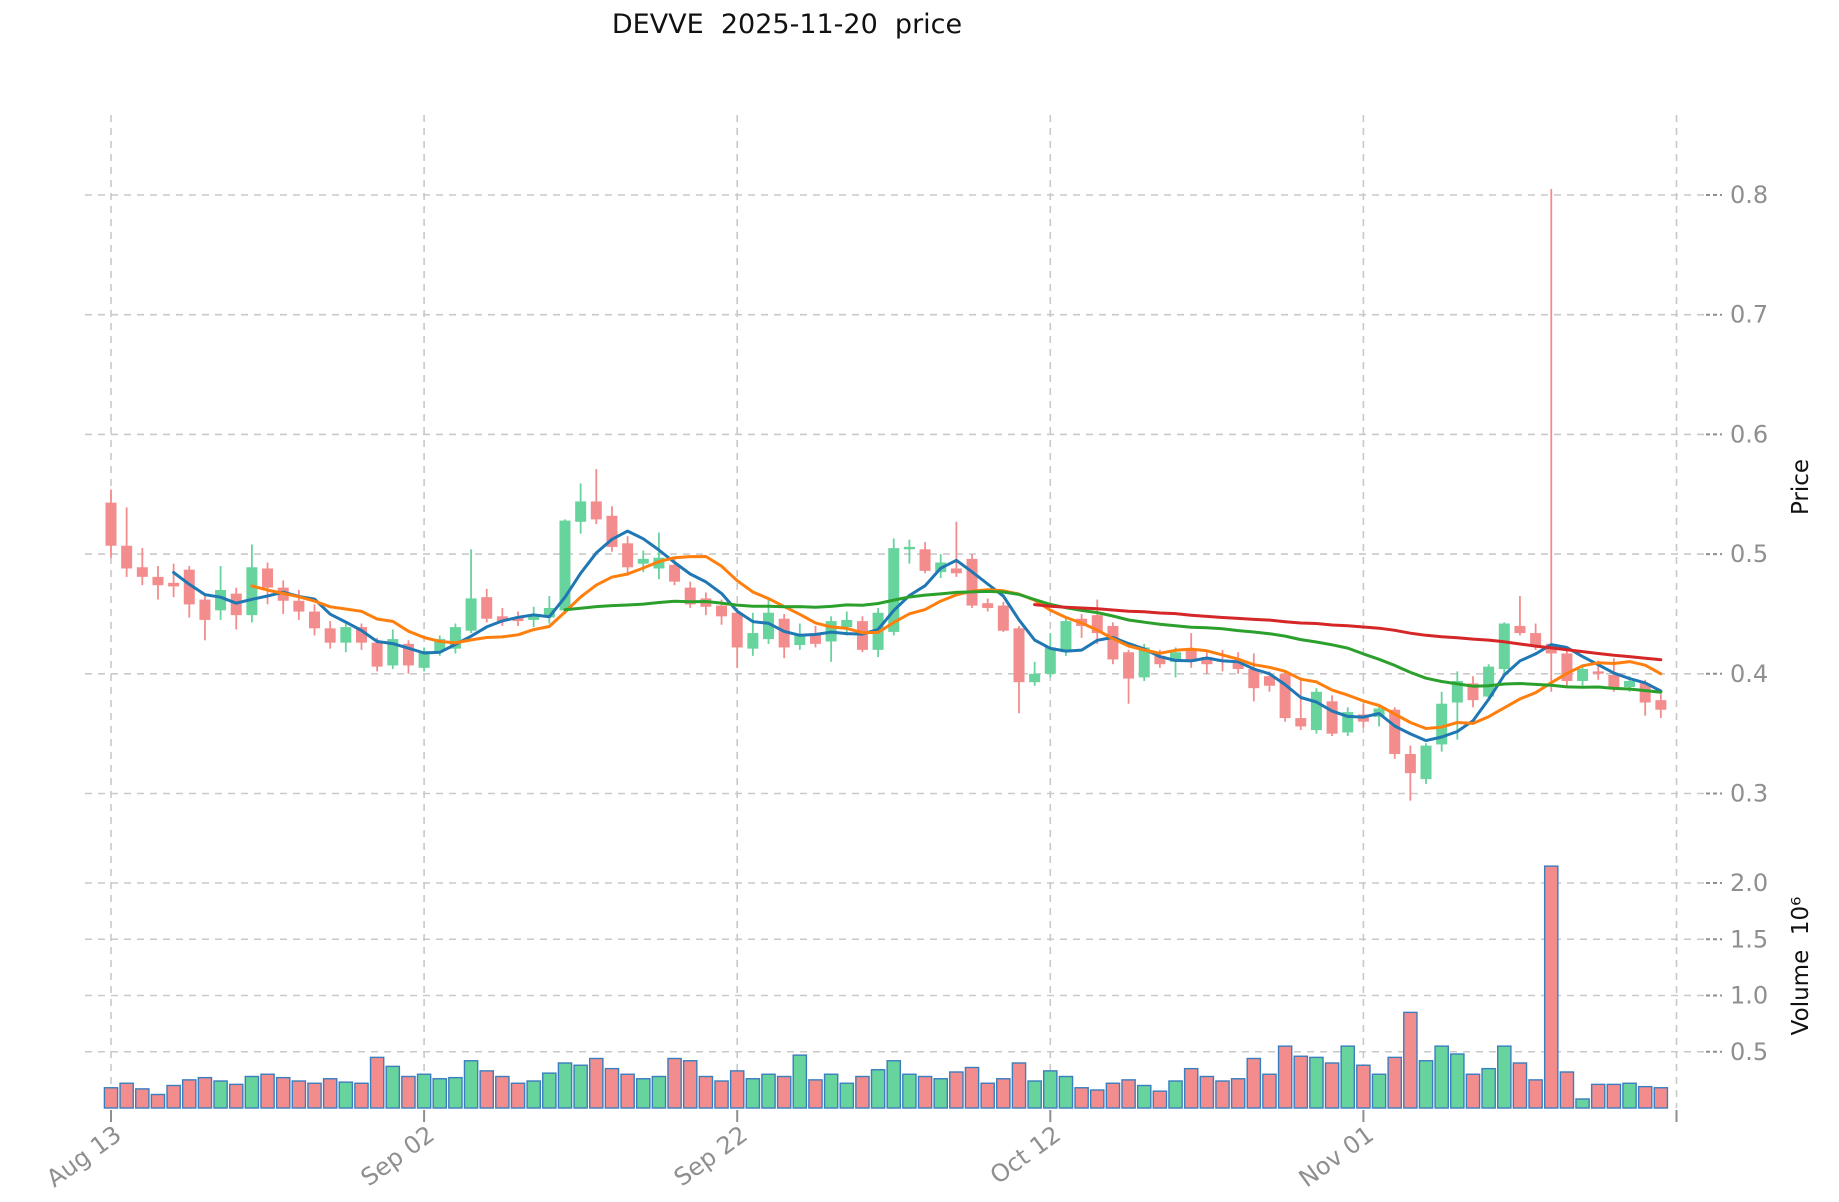 The height and width of the screenshot is (1202, 1839). I want to click on date-tick-label: Nov 01, so click(1336, 1156).